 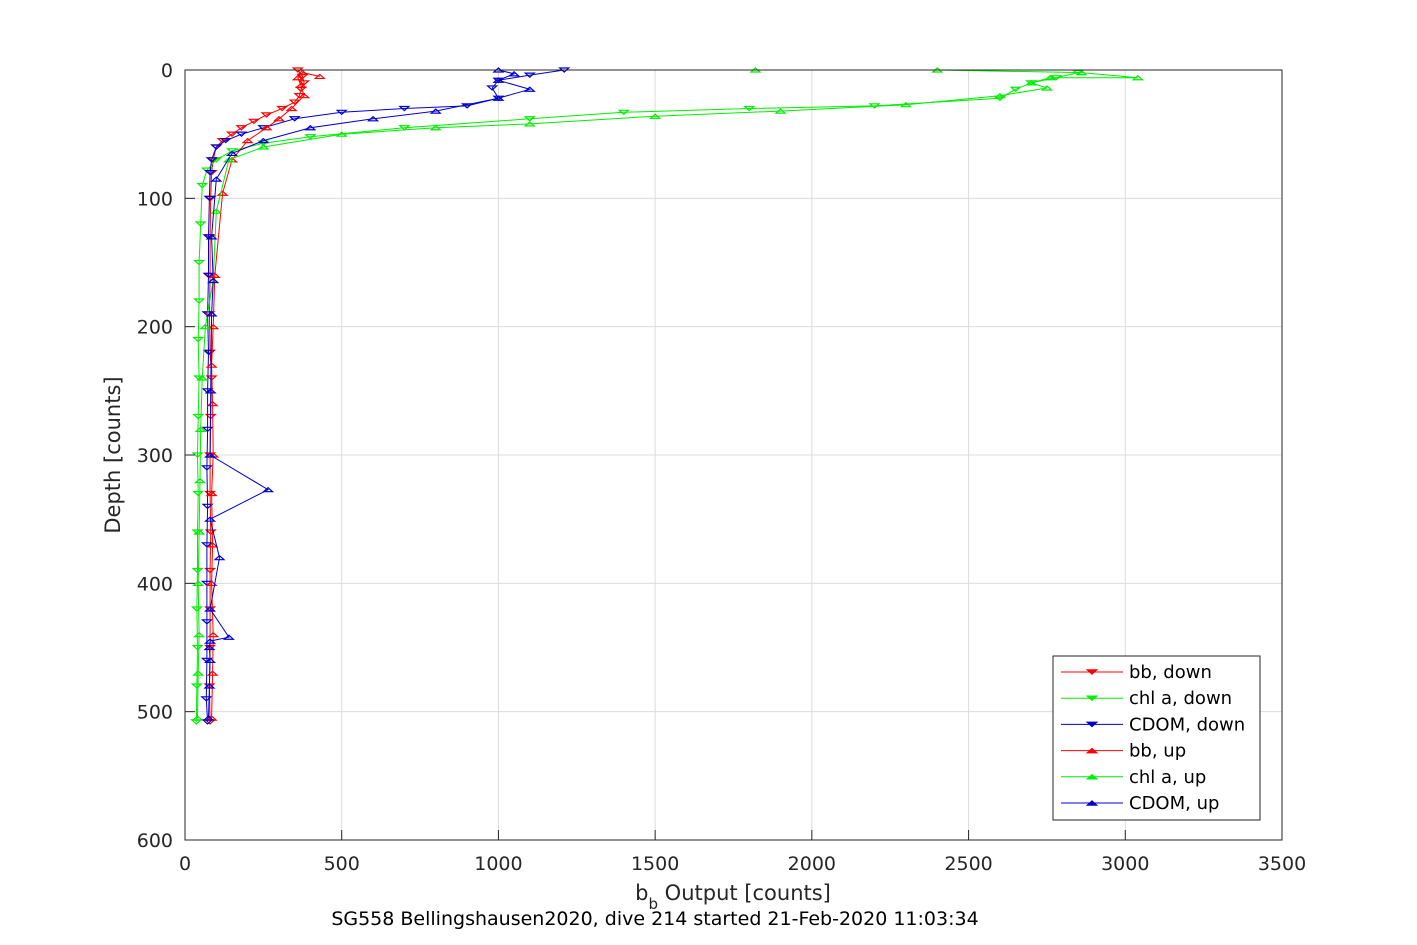 What do you see at coordinates (1167, 777) in the screenshot?
I see `legend-label: chl a, up` at bounding box center [1167, 777].